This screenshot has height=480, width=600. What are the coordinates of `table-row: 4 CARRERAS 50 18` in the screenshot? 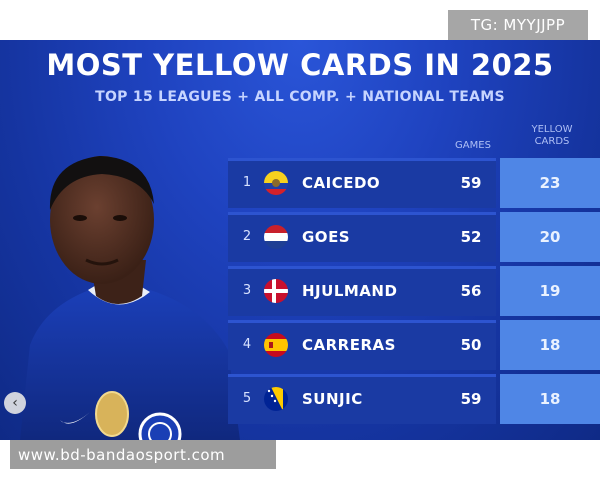 It's located at (414, 345).